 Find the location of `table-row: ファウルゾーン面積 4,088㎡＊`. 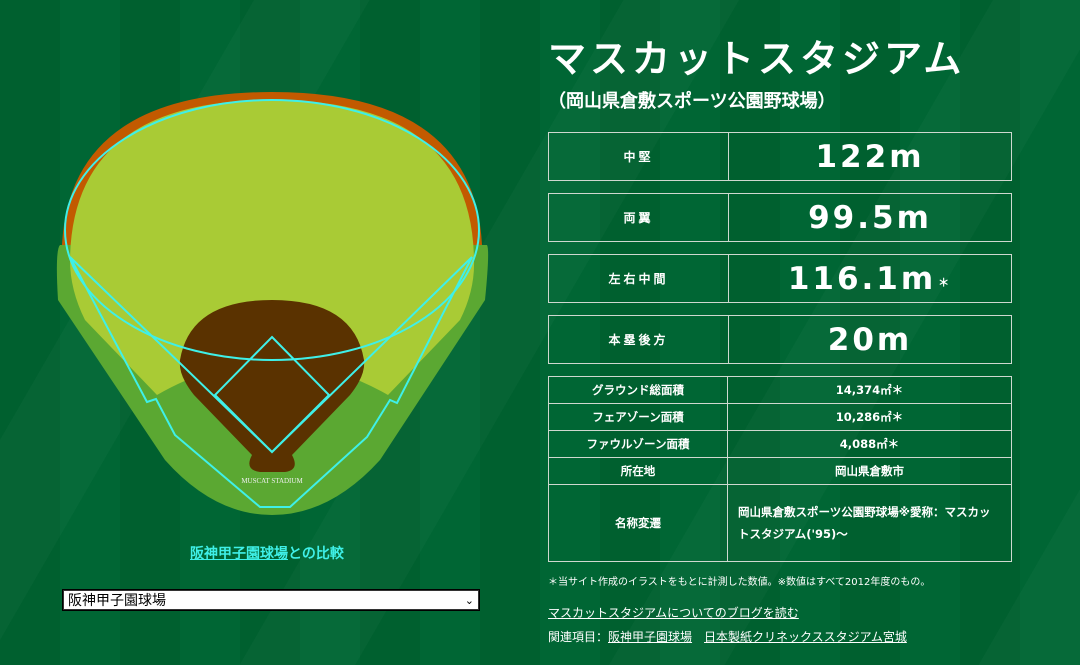

table-row: ファウルゾーン面積 4,088㎡＊ is located at coordinates (780, 444).